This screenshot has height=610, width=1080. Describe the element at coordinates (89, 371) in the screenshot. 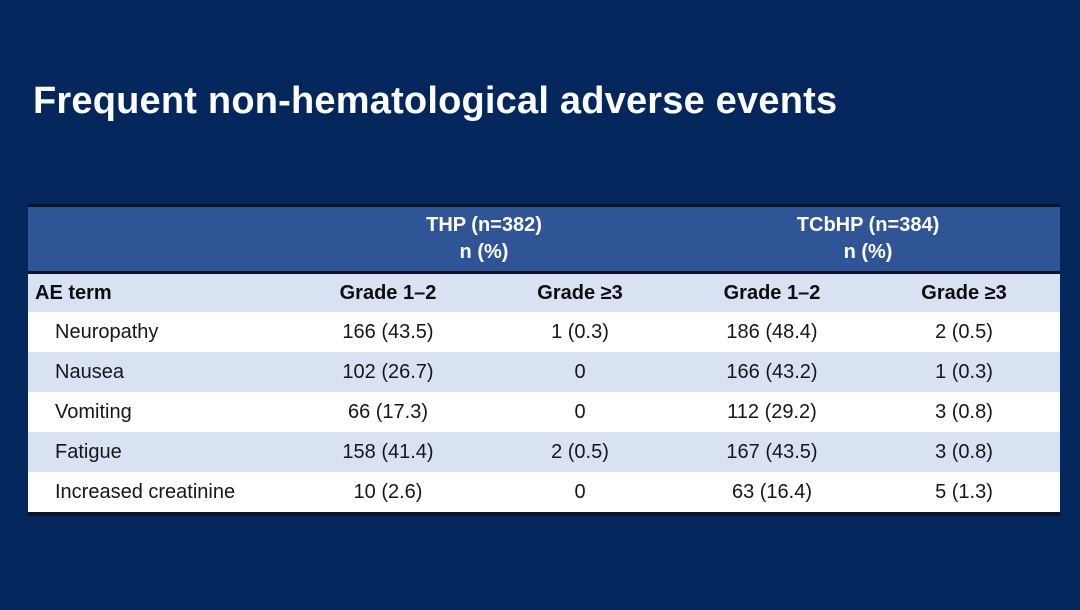

I see `ae-term-cell: Nausea` at that location.